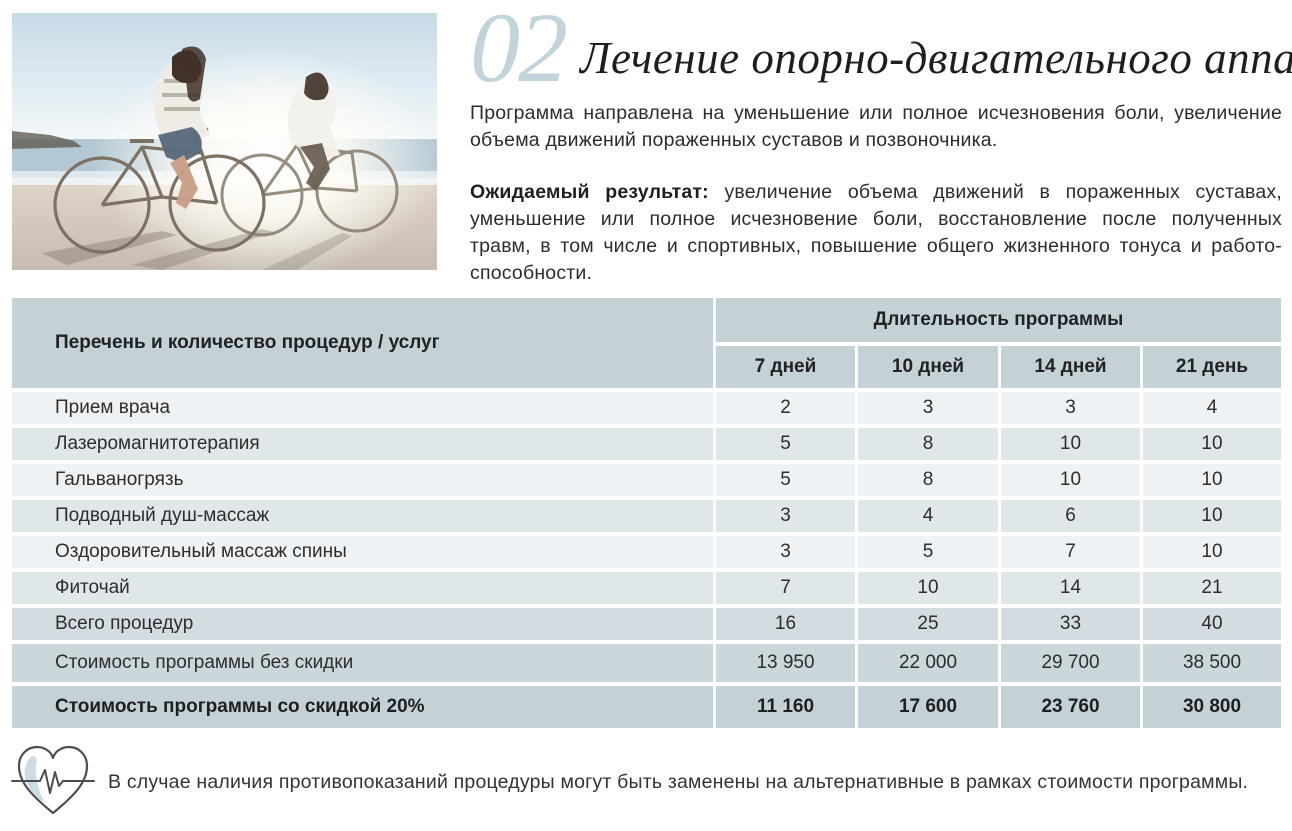  Describe the element at coordinates (362, 552) in the screenshot. I see `table-row-label: Оздоровительный массаж спины` at that location.